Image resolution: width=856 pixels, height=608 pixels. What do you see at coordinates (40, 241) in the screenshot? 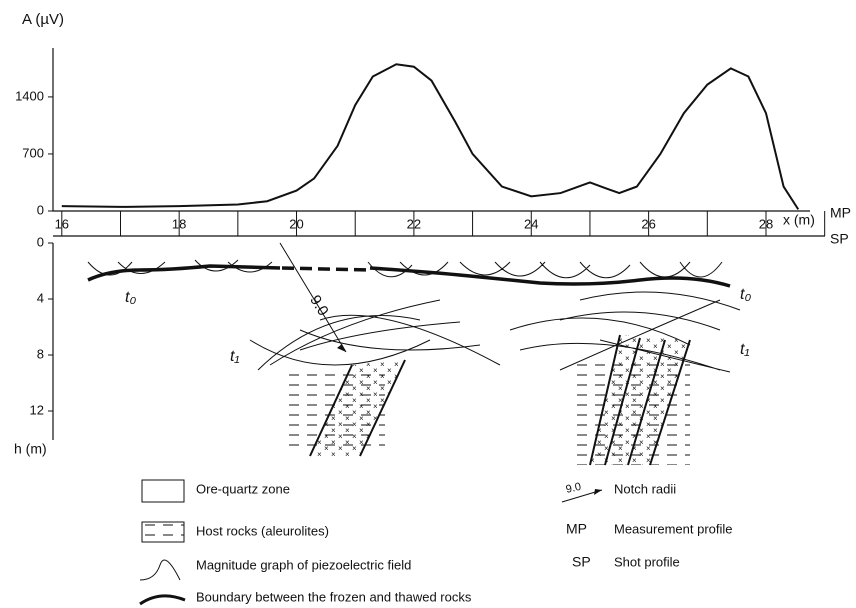
I see `h-tick-label: 0` at bounding box center [40, 241].